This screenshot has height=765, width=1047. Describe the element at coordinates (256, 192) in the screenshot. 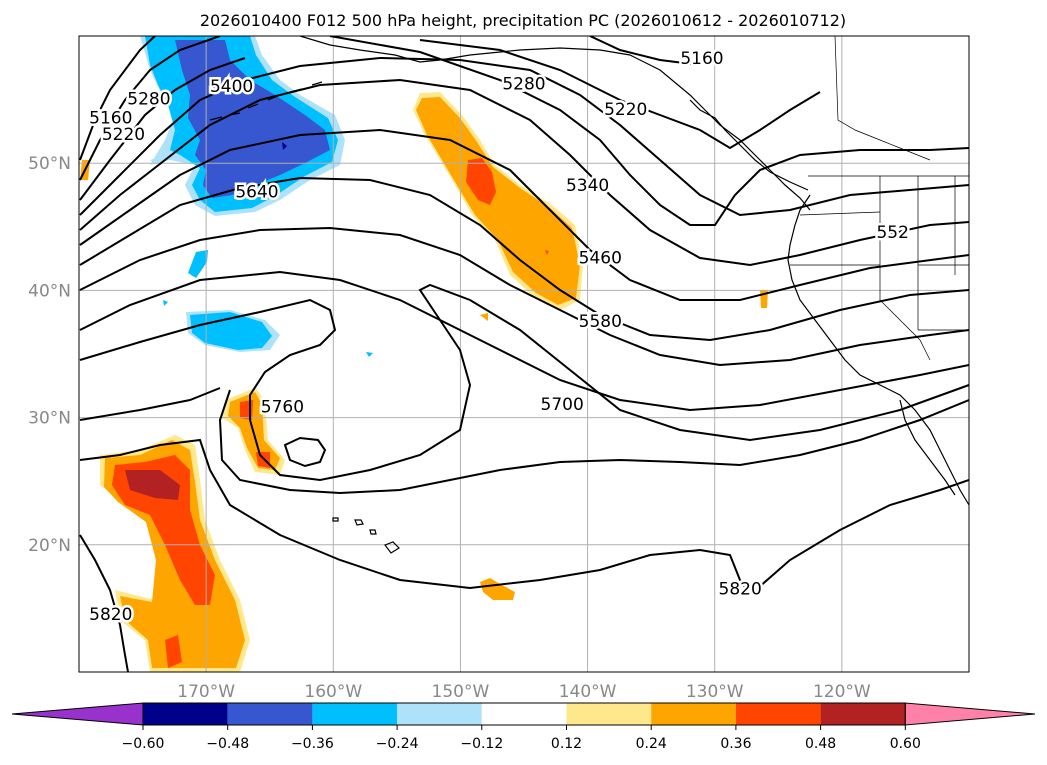

I see `contour-label: 5640` at that location.